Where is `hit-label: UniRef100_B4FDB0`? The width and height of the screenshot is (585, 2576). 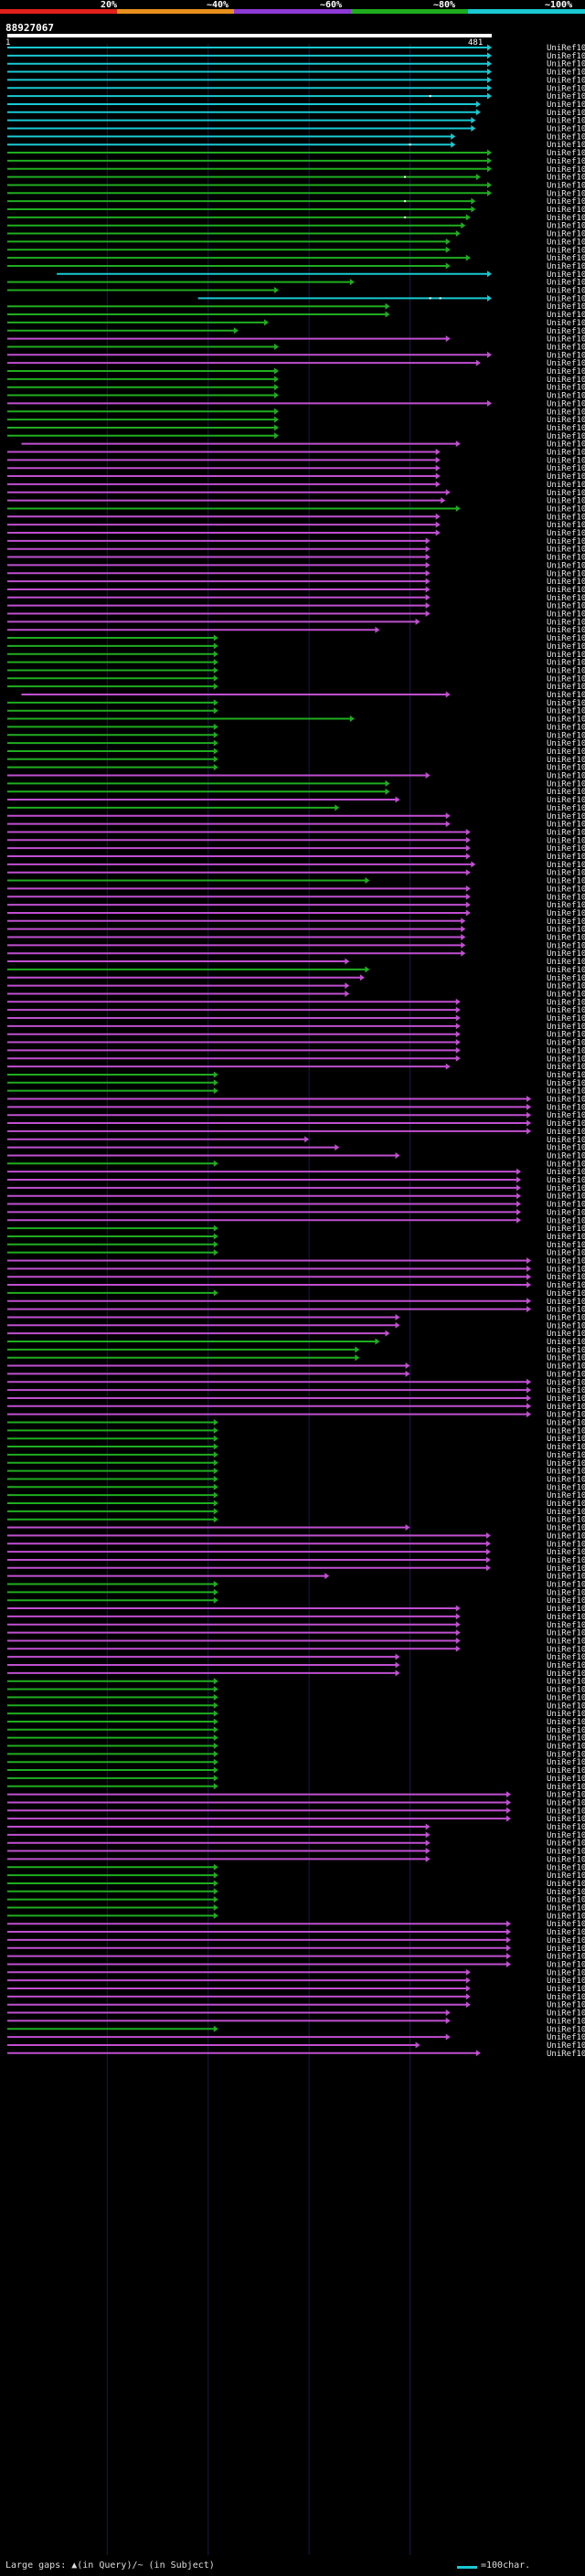
hit-label: UniRef100_B4FDB0 is located at coordinates (566, 453).